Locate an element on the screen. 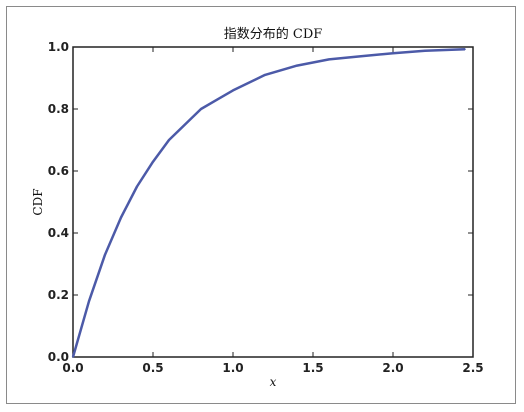  y-tick-label: 0.4 is located at coordinates (58, 233).